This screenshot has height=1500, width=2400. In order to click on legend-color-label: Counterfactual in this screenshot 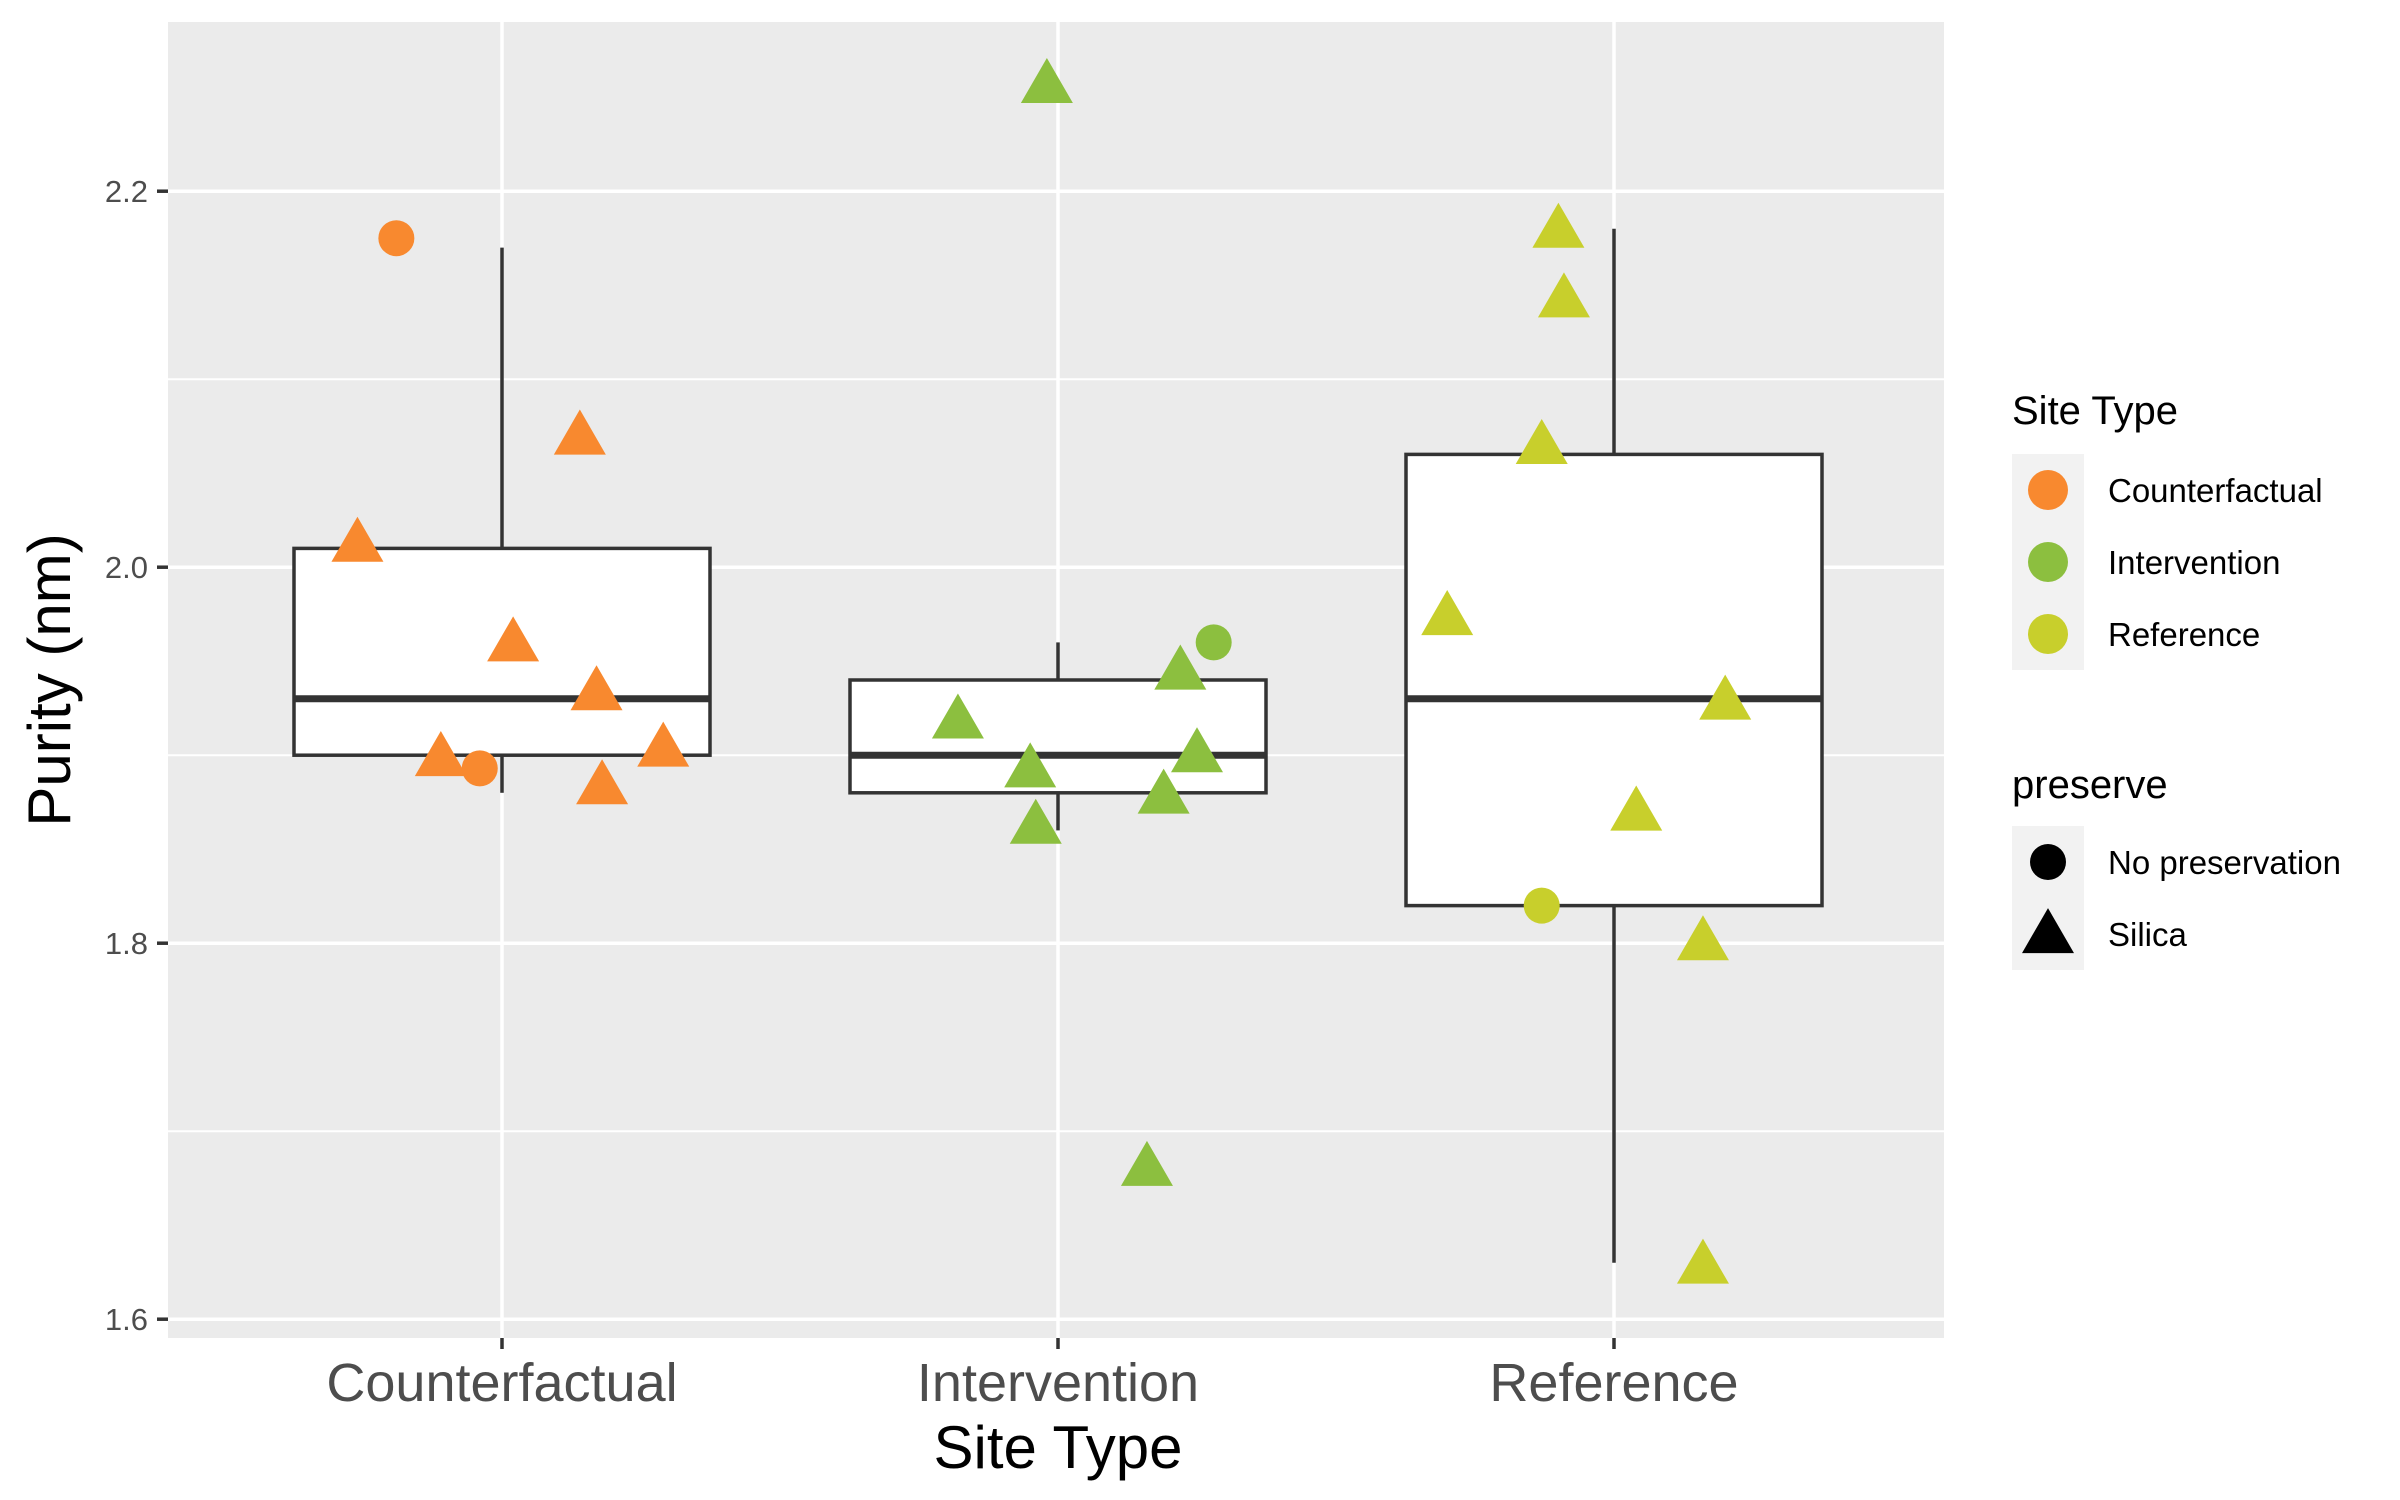, I will do `click(2215, 490)`.